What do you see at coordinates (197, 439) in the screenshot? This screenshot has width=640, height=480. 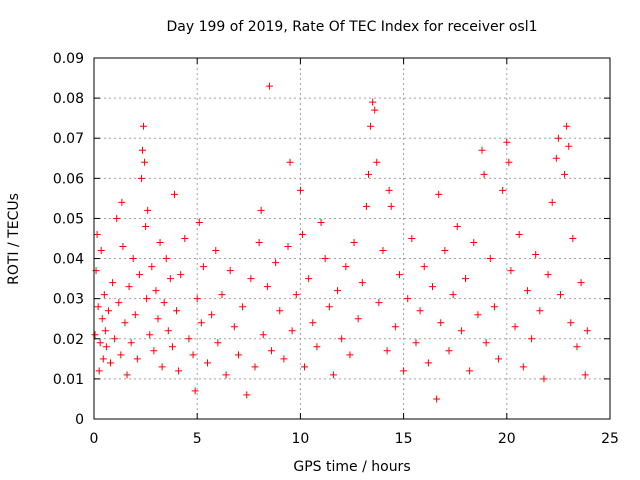 I see `x-tick-label: 5` at bounding box center [197, 439].